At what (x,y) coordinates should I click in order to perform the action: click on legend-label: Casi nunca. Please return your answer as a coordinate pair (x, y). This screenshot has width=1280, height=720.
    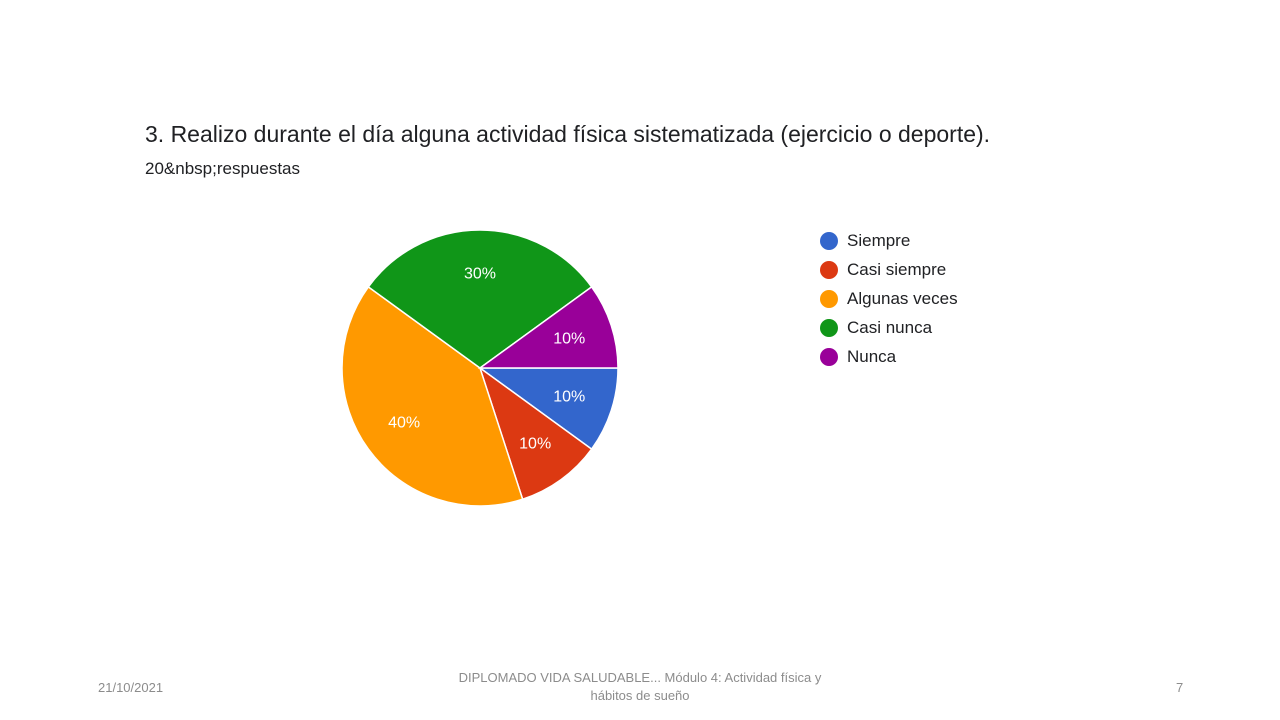
    Looking at the image, I should click on (890, 328).